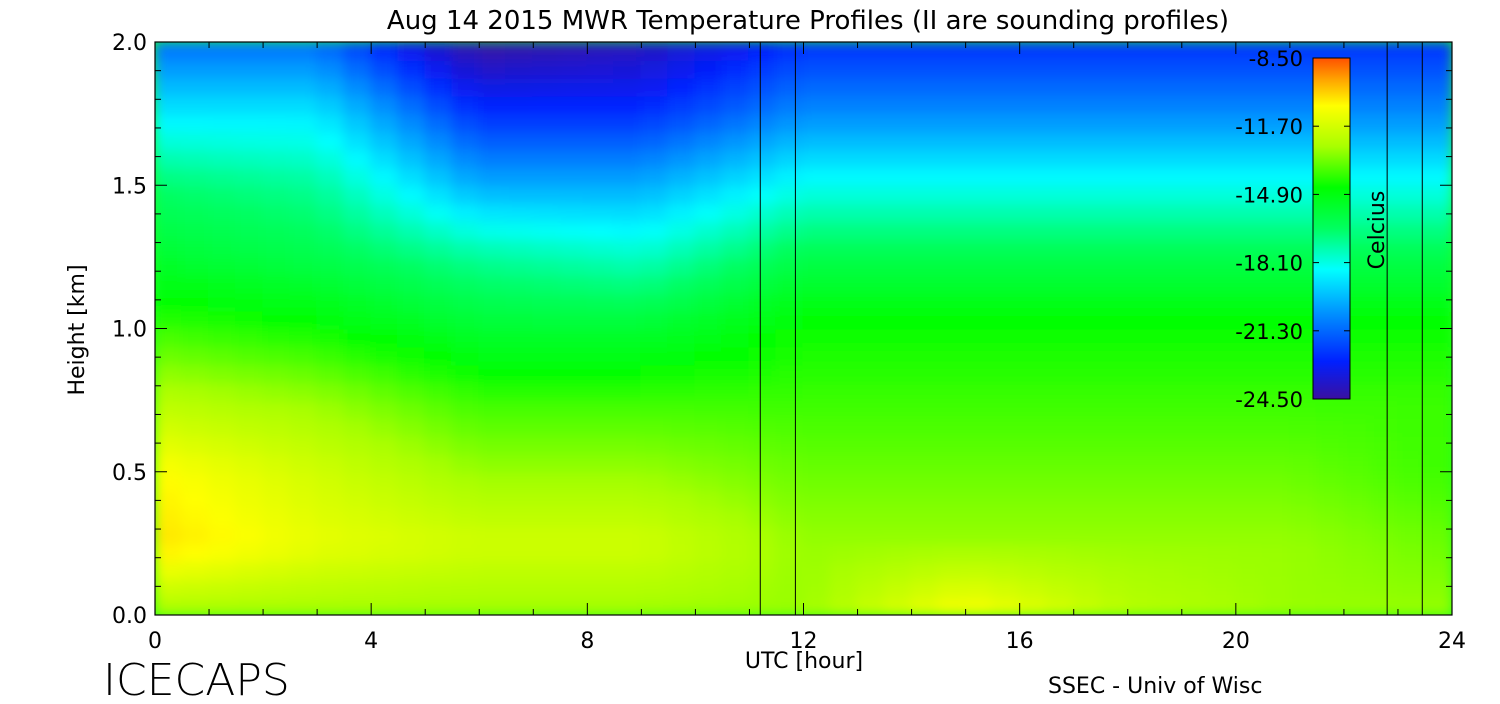 This screenshot has width=1500, height=704. I want to click on colorbar-tick-label: -11.70, so click(1269, 127).